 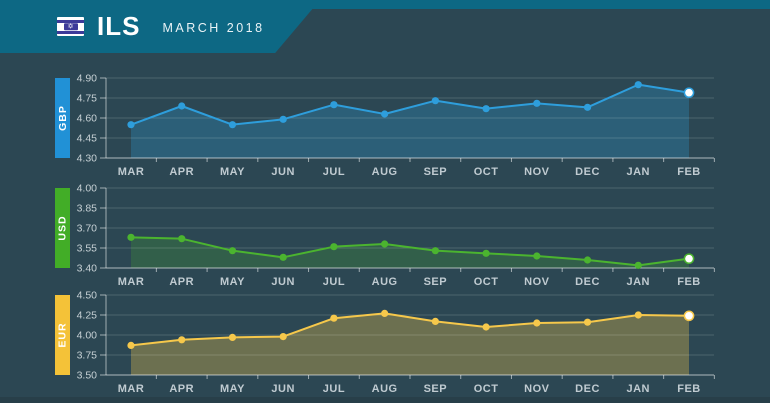 I want to click on gbp-month-label-sep: SEP, so click(x=436, y=172).